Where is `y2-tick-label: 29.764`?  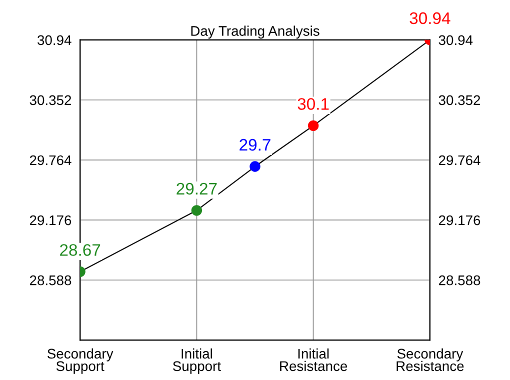
y2-tick-label: 29.764 is located at coordinates (459, 160).